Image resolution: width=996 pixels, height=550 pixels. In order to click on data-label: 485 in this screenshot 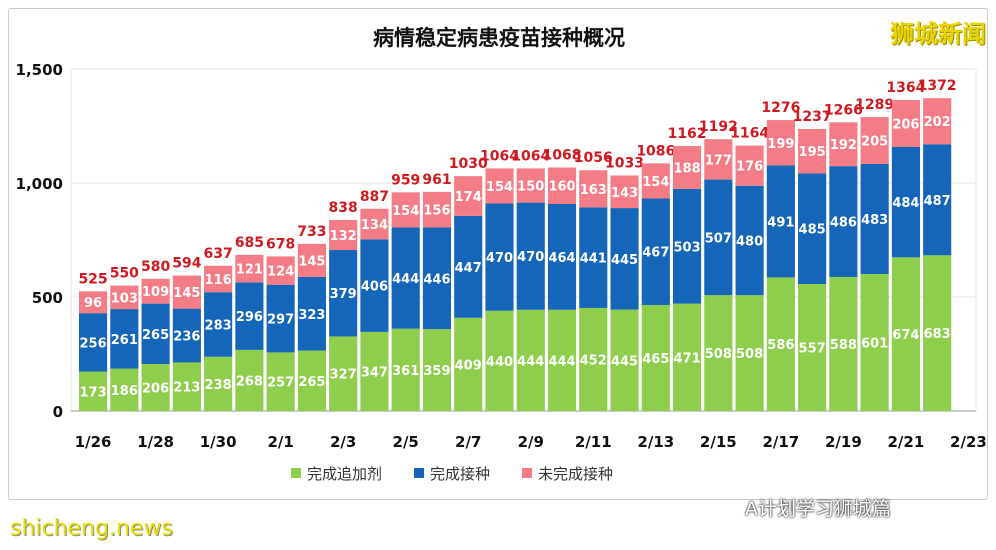, I will do `click(812, 230)`.